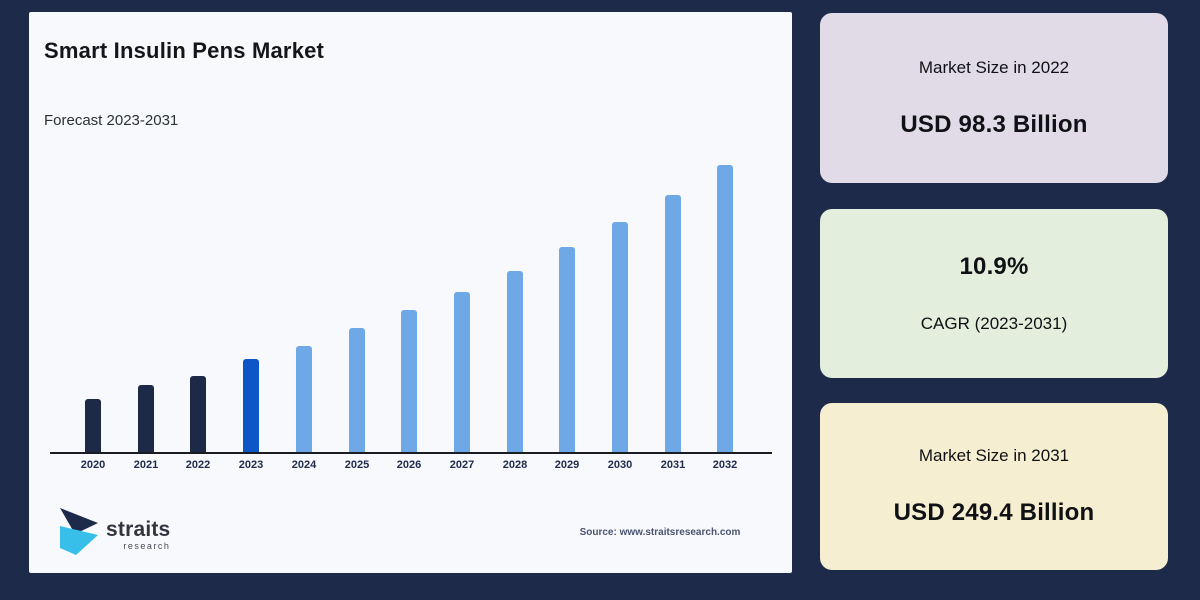 This screenshot has width=1200, height=600. Describe the element at coordinates (660, 532) in the screenshot. I see `source-note: Source: www.straitsresearch.com` at that location.